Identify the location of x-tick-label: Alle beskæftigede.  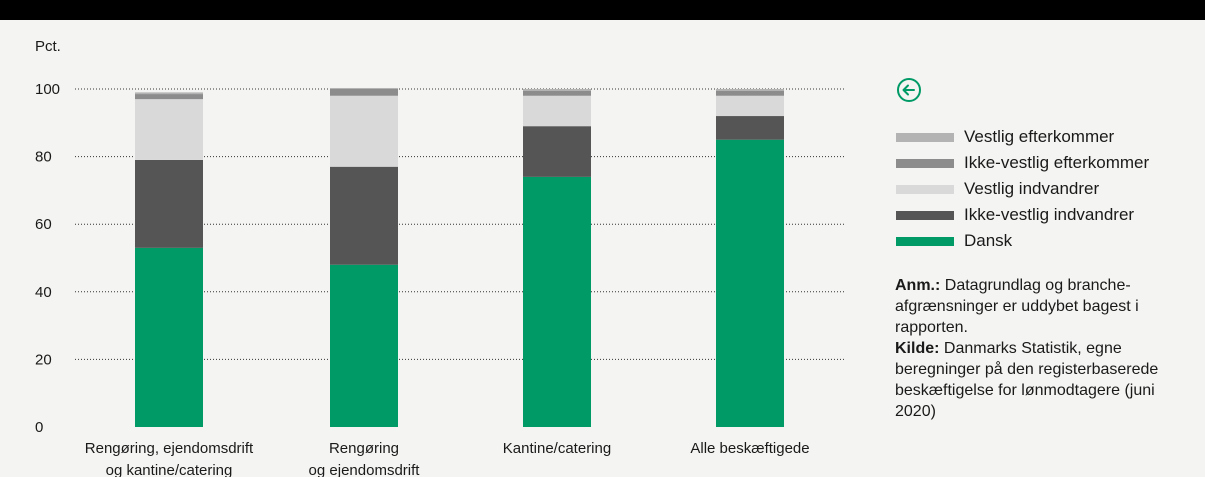
(749, 448).